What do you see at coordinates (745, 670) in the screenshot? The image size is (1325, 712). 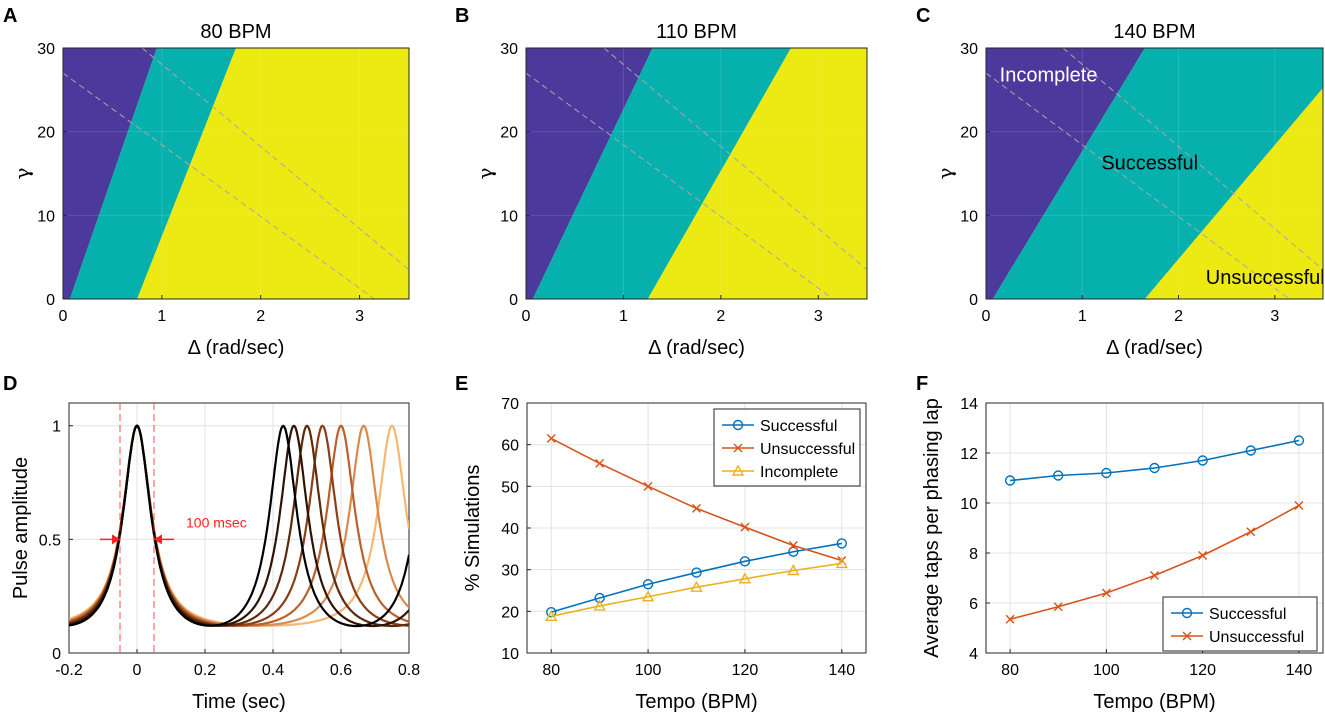 I see `x-tick-label: 120` at bounding box center [745, 670].